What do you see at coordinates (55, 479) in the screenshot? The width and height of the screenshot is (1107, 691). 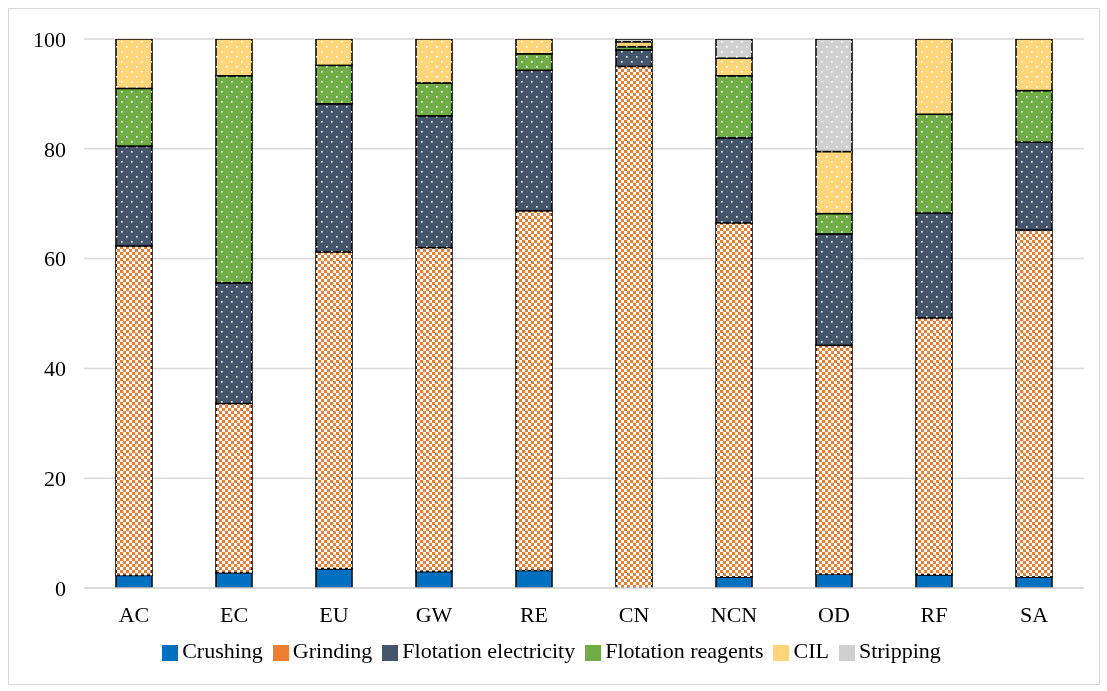 I see `y-tick-label: 20` at bounding box center [55, 479].